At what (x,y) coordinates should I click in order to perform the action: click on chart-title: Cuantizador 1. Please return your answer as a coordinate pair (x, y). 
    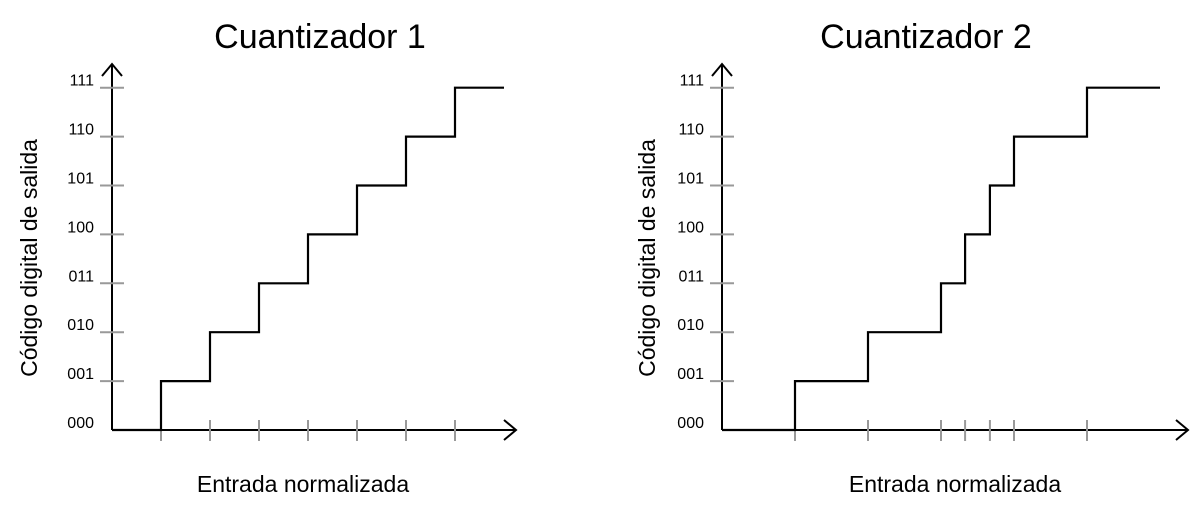
    Looking at the image, I should click on (320, 37).